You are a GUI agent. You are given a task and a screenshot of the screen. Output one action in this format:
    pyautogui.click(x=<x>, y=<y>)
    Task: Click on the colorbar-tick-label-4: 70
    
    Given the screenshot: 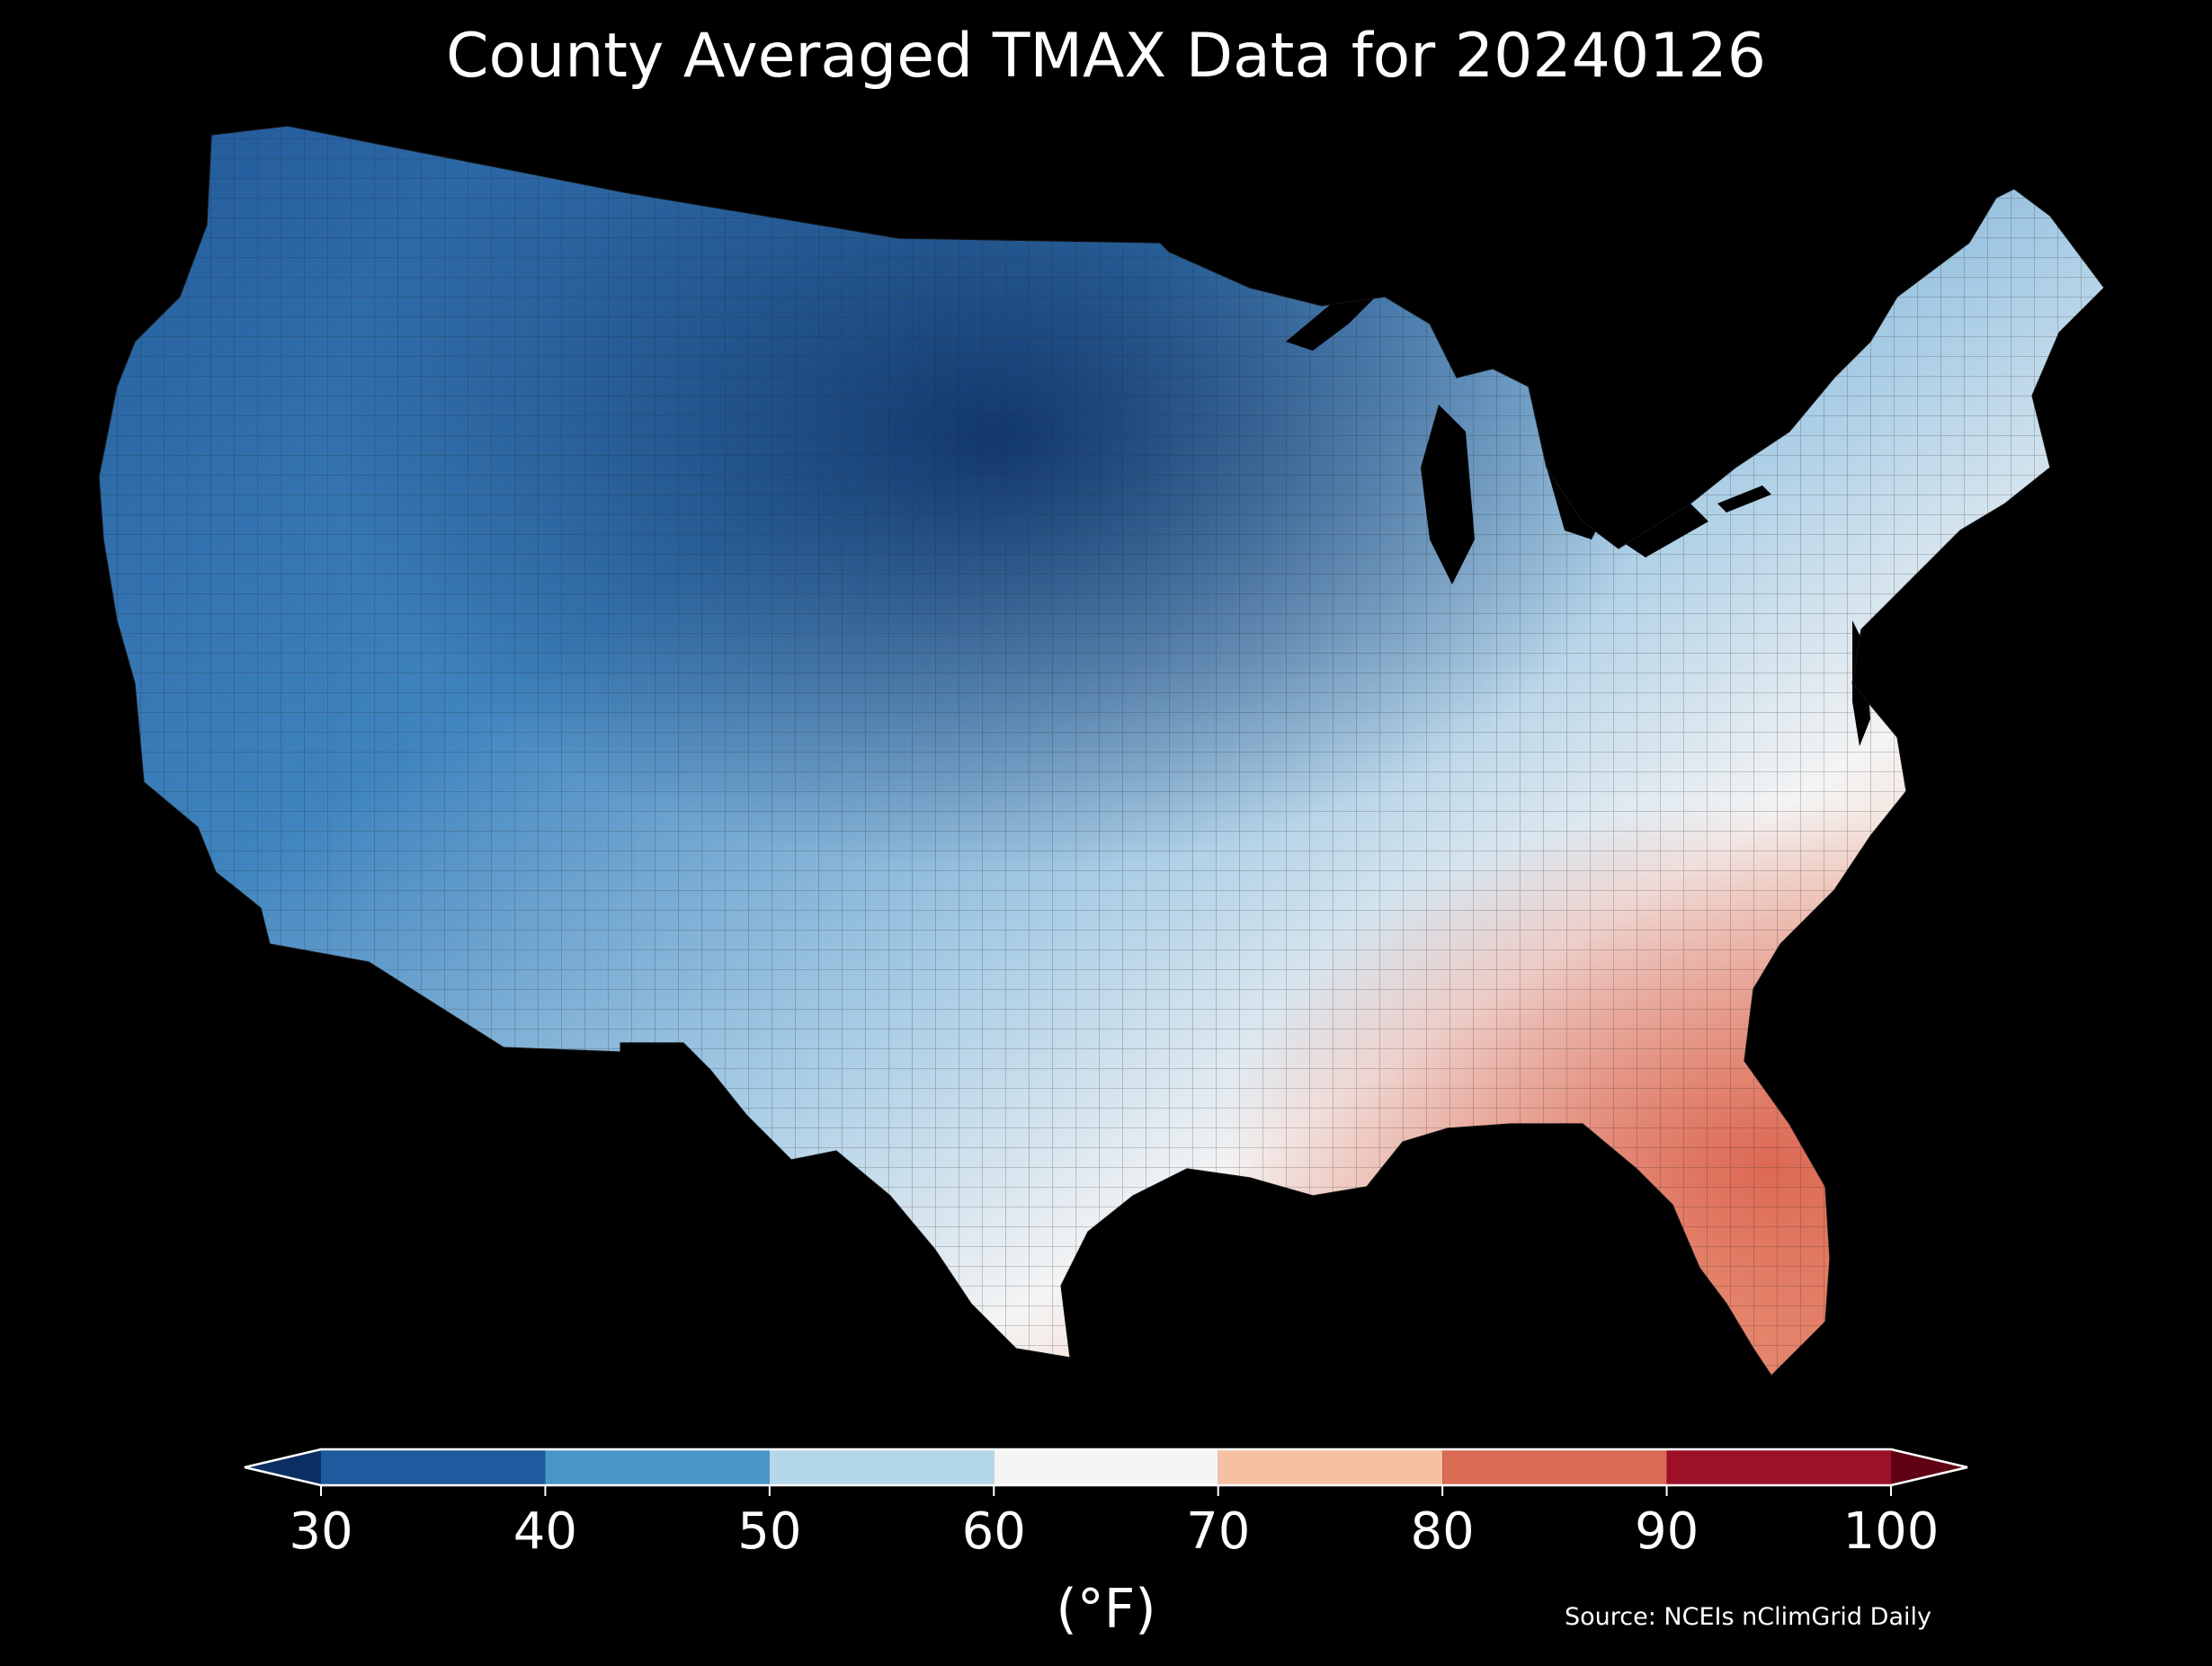 What is the action you would take?
    pyautogui.click(x=1218, y=1532)
    